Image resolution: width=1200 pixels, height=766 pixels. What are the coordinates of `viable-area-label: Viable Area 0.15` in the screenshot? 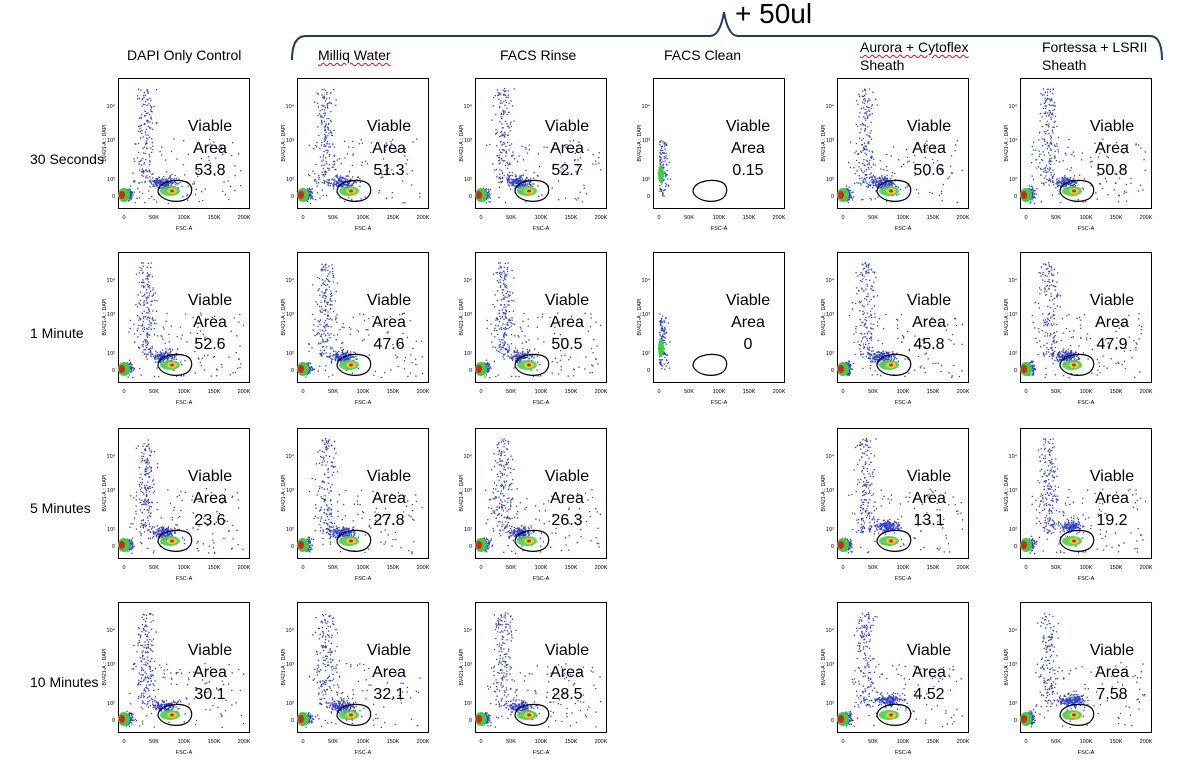 It's located at (748, 149).